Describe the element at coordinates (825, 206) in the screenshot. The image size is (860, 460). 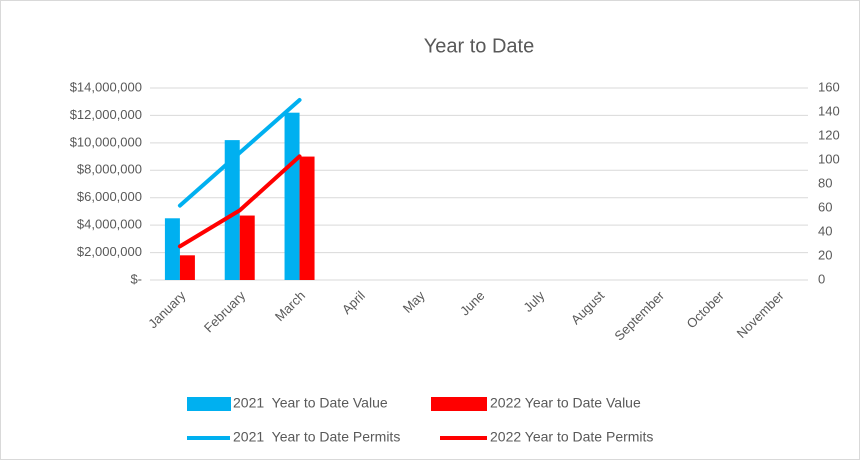
I see `y2-tick-label: 60` at that location.